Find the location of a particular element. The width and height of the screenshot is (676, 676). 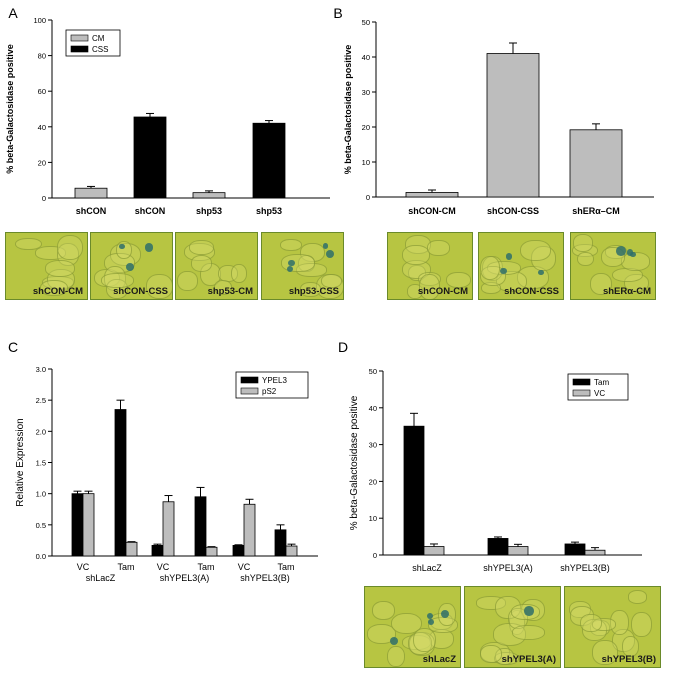

micrograph-a-2: shp53-CM is located at coordinates (216, 266).